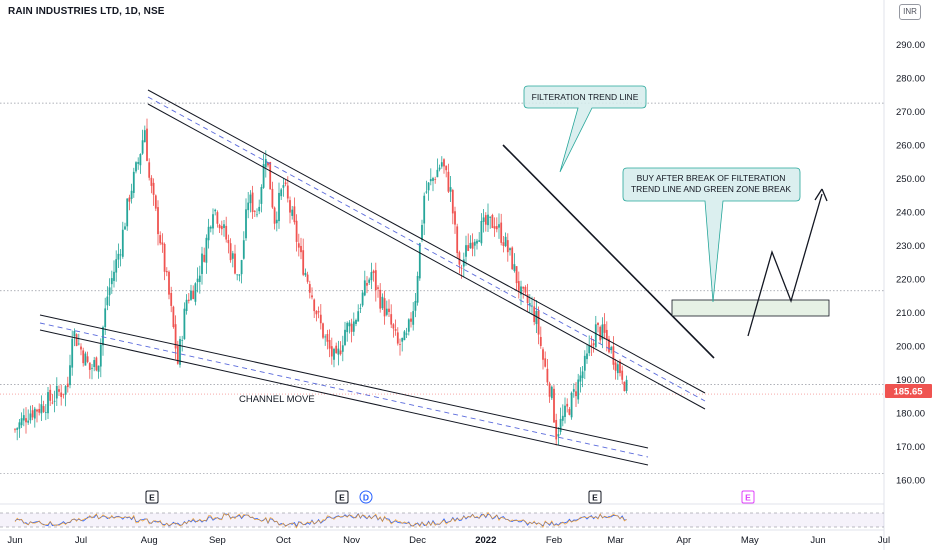 The image size is (932, 555). Describe the element at coordinates (750, 540) in the screenshot. I see `x-tick-label: May` at that location.